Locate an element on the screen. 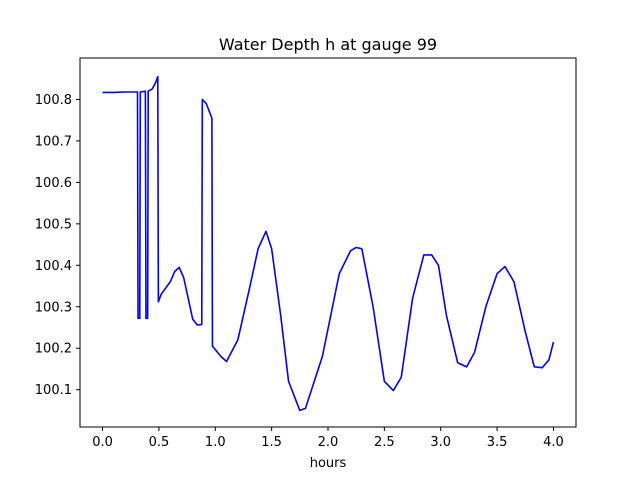  x-tick-label: 3.0 is located at coordinates (440, 442).